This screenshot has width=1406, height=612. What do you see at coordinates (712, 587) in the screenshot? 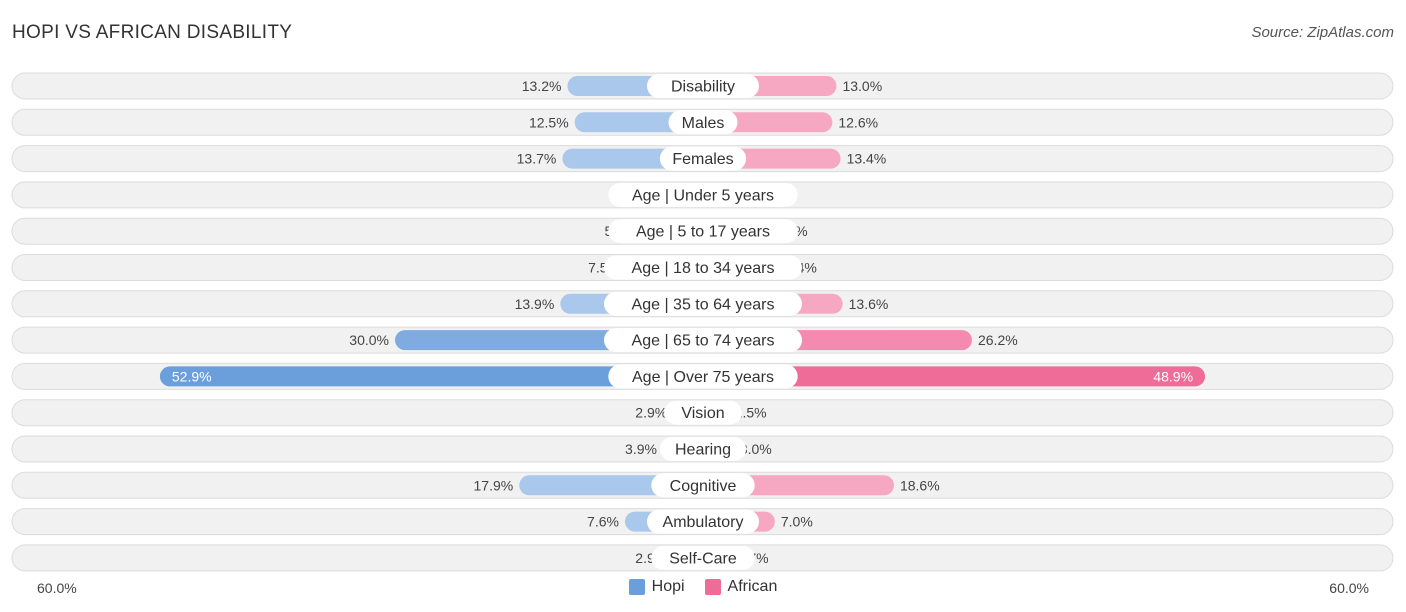
I see `legend-swatch-african` at bounding box center [712, 587].